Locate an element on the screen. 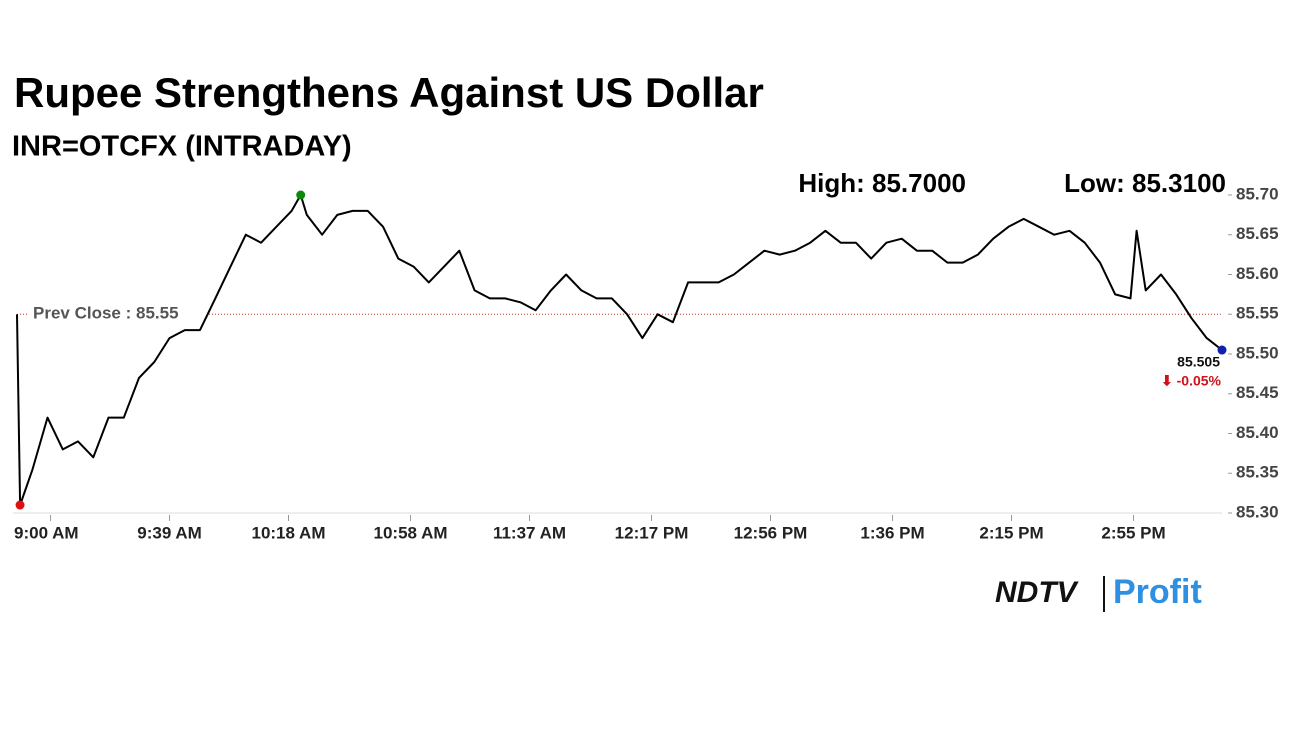 The height and width of the screenshot is (729, 1296). chart-subtitle: INR=OTCFX (INTRADAY) is located at coordinates (182, 147).